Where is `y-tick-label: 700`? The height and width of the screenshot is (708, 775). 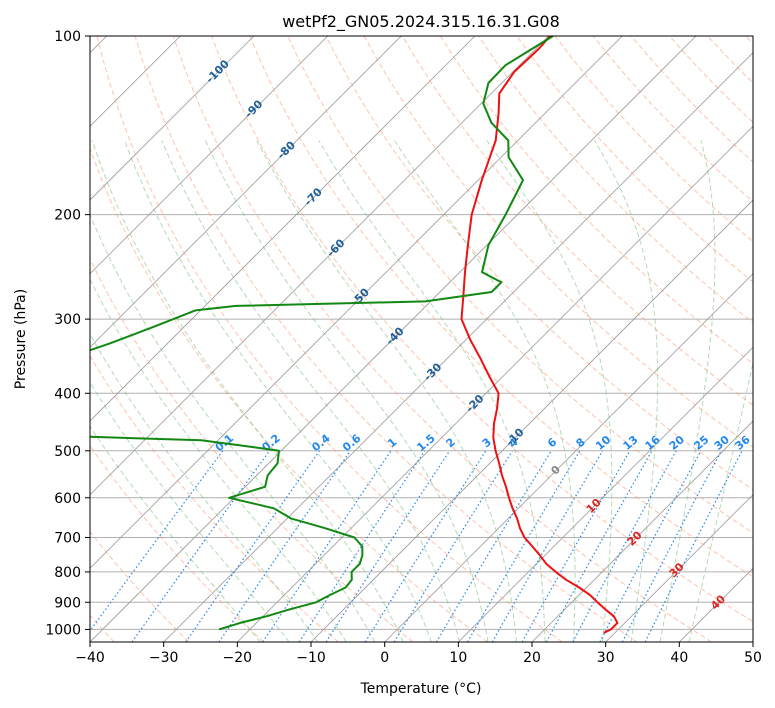 y-tick-label: 700 is located at coordinates (67, 539).